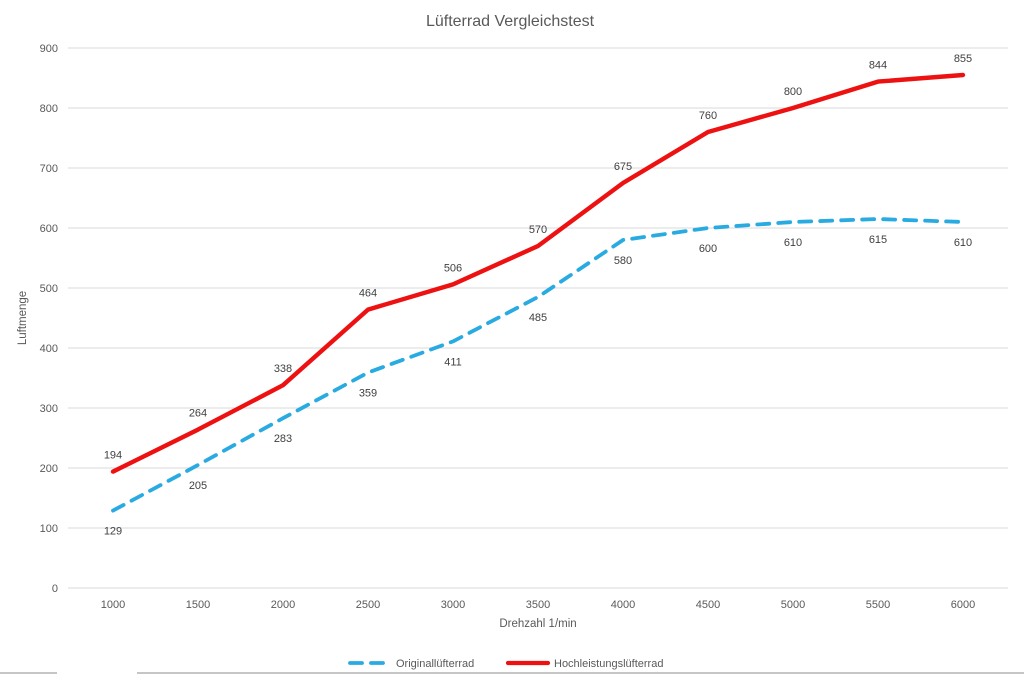 The height and width of the screenshot is (680, 1024). What do you see at coordinates (878, 240) in the screenshot?
I see `data-label: 615` at bounding box center [878, 240].